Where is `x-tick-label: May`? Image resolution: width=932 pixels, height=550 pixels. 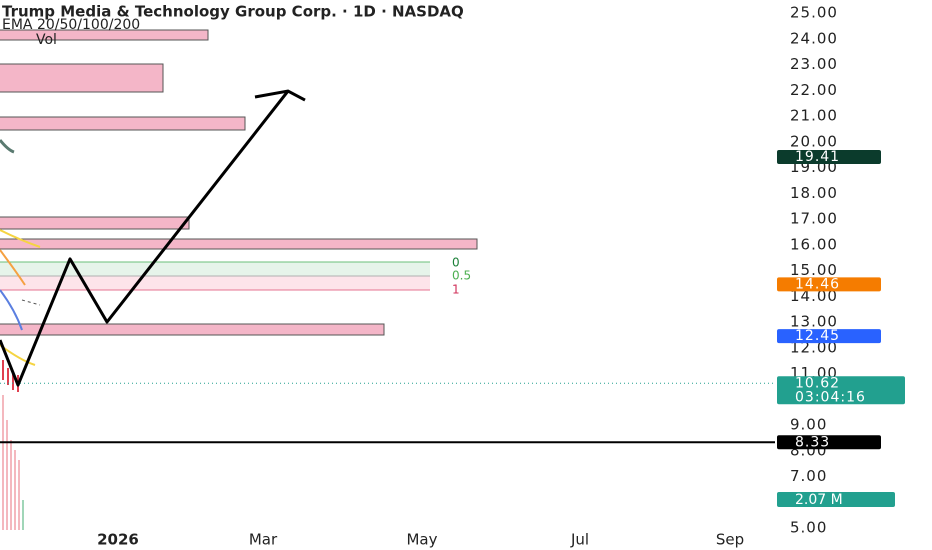
x-tick-label: May is located at coordinates (421, 540).